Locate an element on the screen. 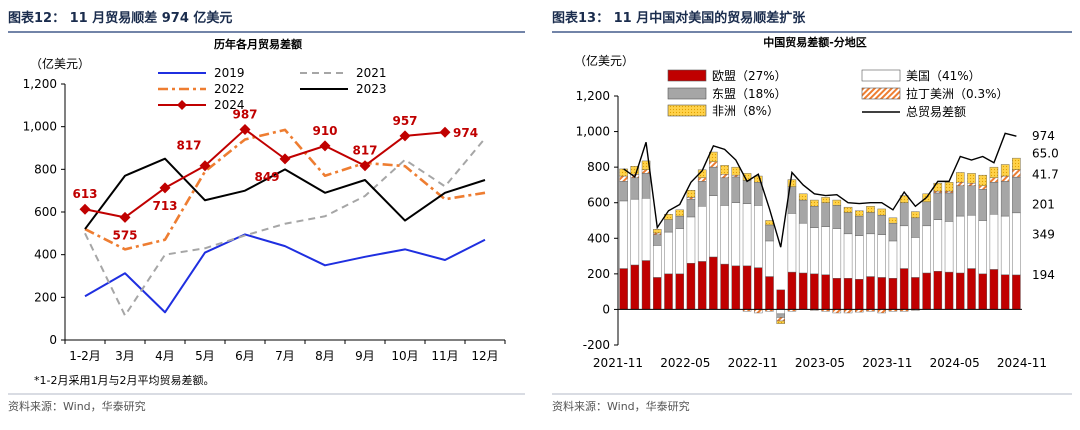 The height and width of the screenshot is (430, 1080). left-y-tick-label: 1,200 is located at coordinates (40, 84).